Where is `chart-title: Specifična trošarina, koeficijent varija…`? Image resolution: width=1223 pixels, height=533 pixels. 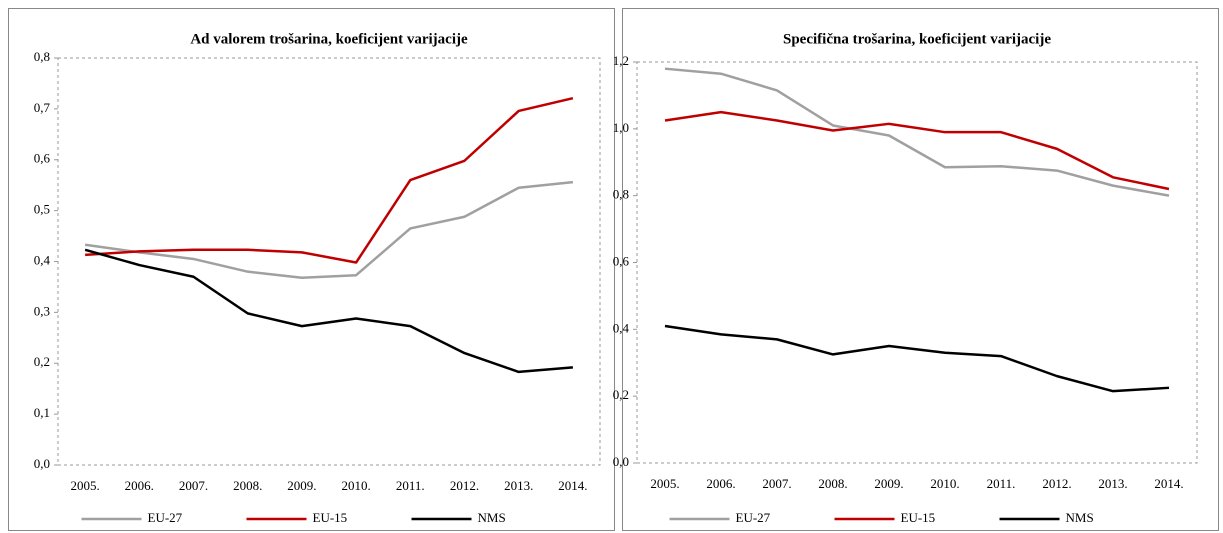
chart-title: Specifična trošarina, koeficijent varija… is located at coordinates (917, 39).